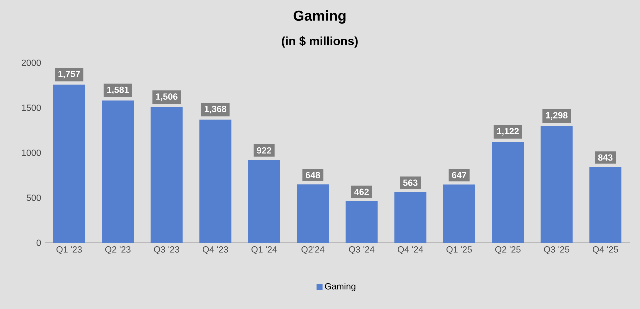 The image size is (640, 309). Describe the element at coordinates (265, 250) in the screenshot. I see `x-tick-label: Q1 '24` at that location.